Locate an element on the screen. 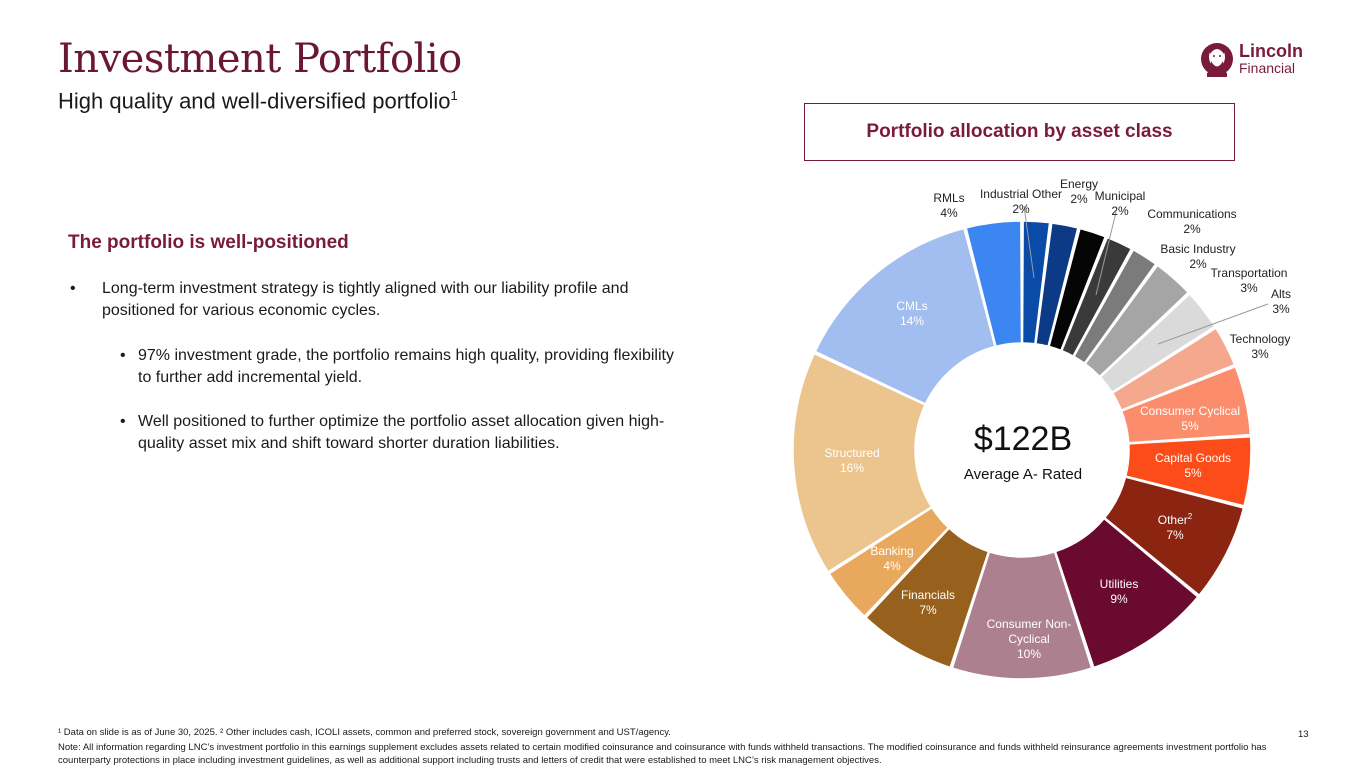 The image size is (1365, 768). slice-label-name: CMLs is located at coordinates (911, 306).